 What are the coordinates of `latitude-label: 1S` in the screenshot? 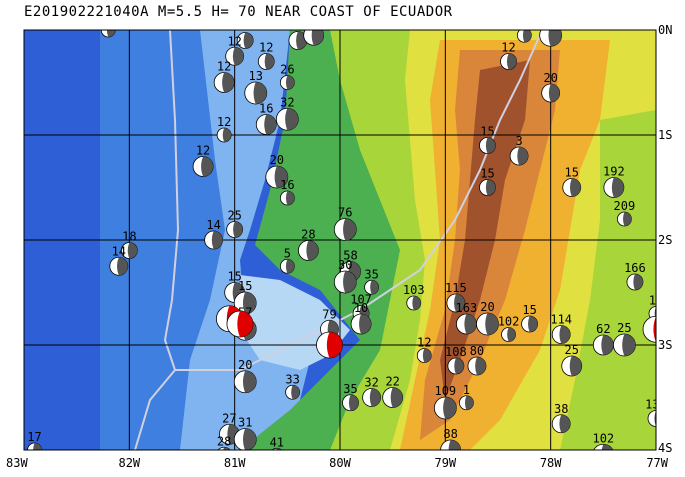 It's located at (665, 135).